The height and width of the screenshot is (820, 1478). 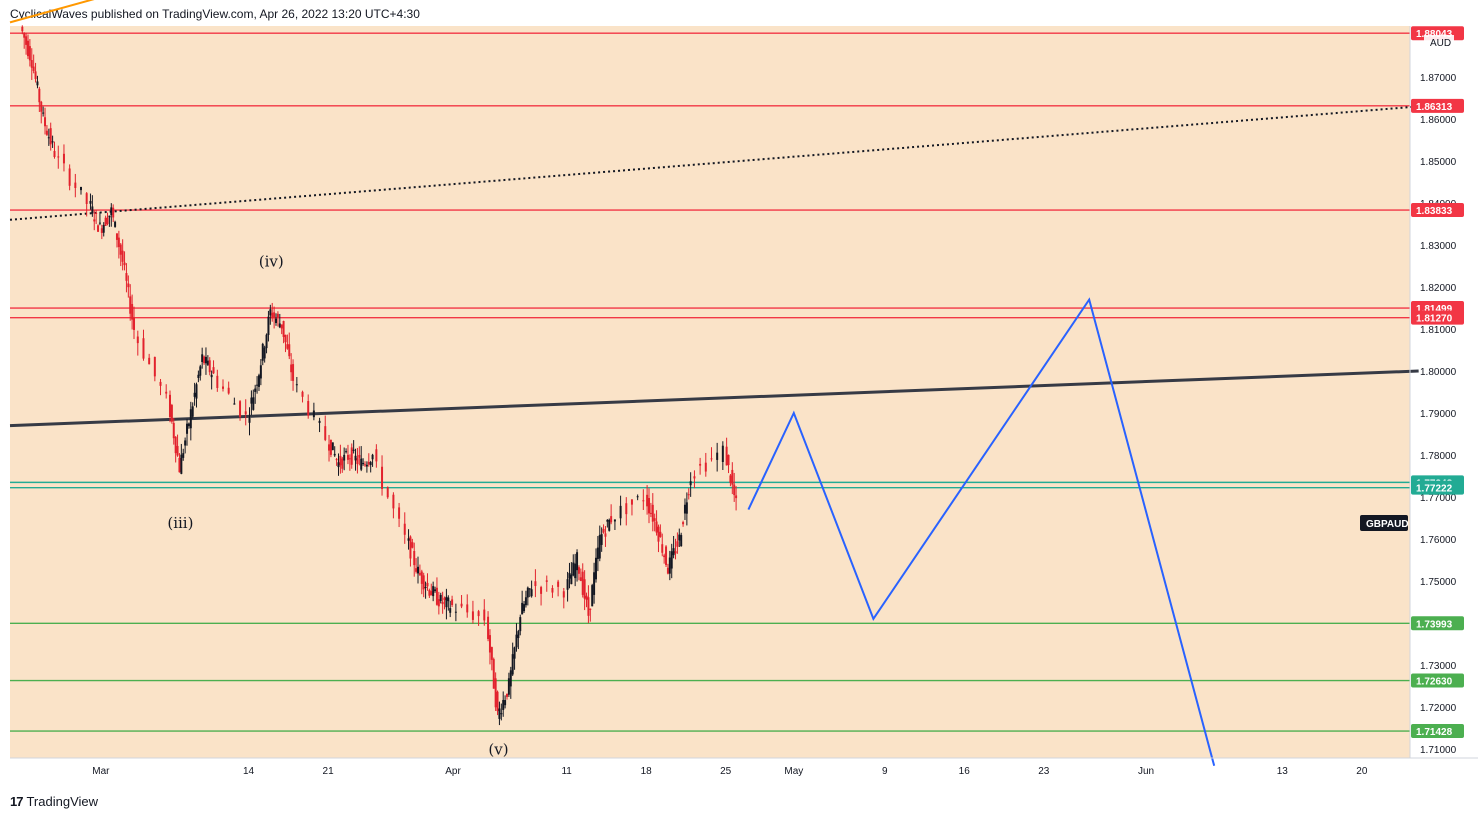 What do you see at coordinates (1384, 523) in the screenshot?
I see `symbol-label-box` at bounding box center [1384, 523].